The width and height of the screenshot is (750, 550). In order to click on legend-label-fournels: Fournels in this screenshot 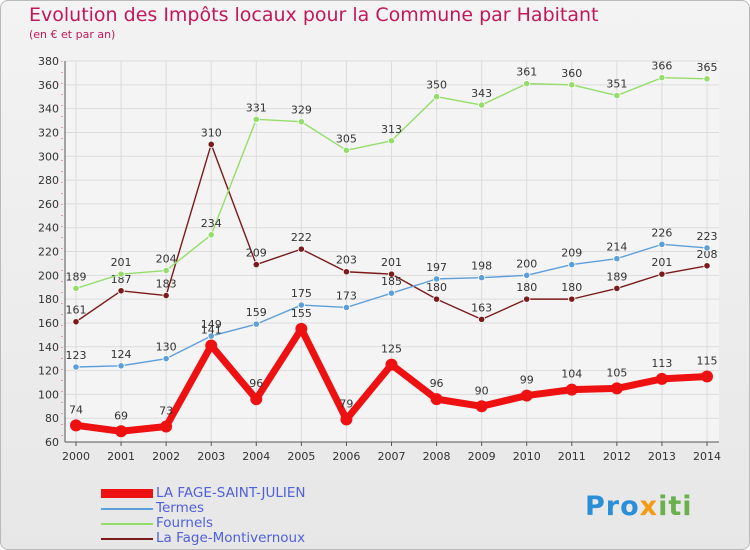, I will do `click(185, 523)`.